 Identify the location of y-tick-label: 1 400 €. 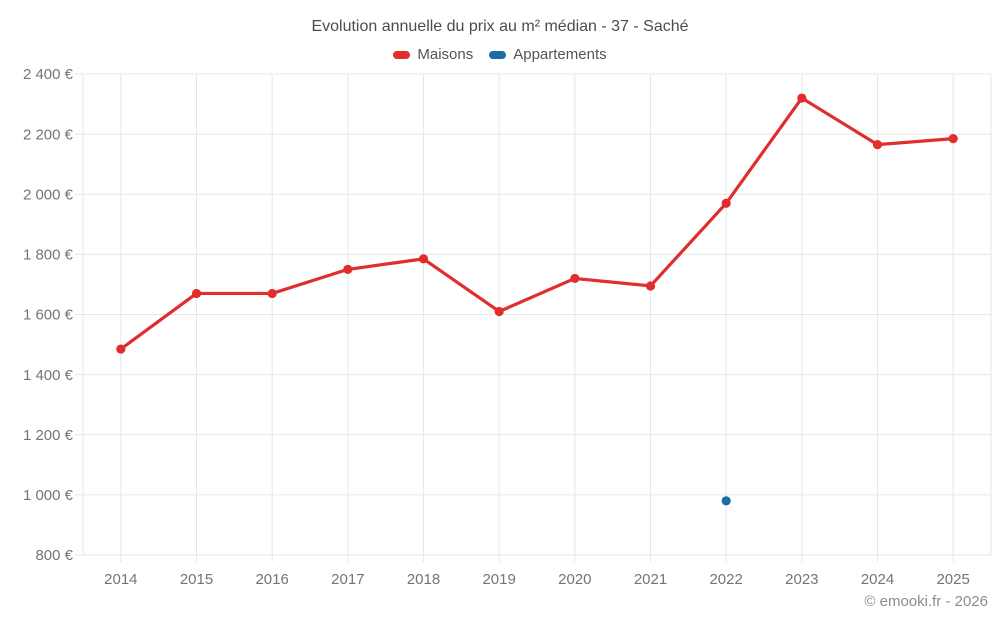
(48, 375).